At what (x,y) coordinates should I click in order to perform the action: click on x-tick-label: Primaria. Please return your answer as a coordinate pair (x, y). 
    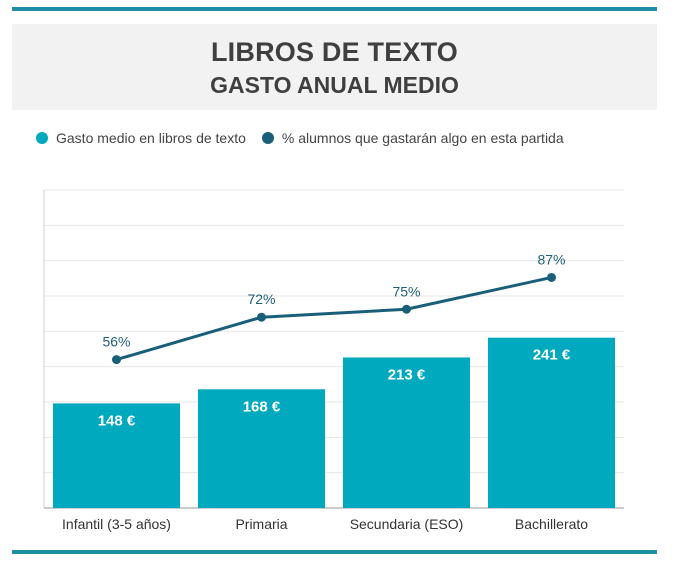
    Looking at the image, I should click on (261, 524).